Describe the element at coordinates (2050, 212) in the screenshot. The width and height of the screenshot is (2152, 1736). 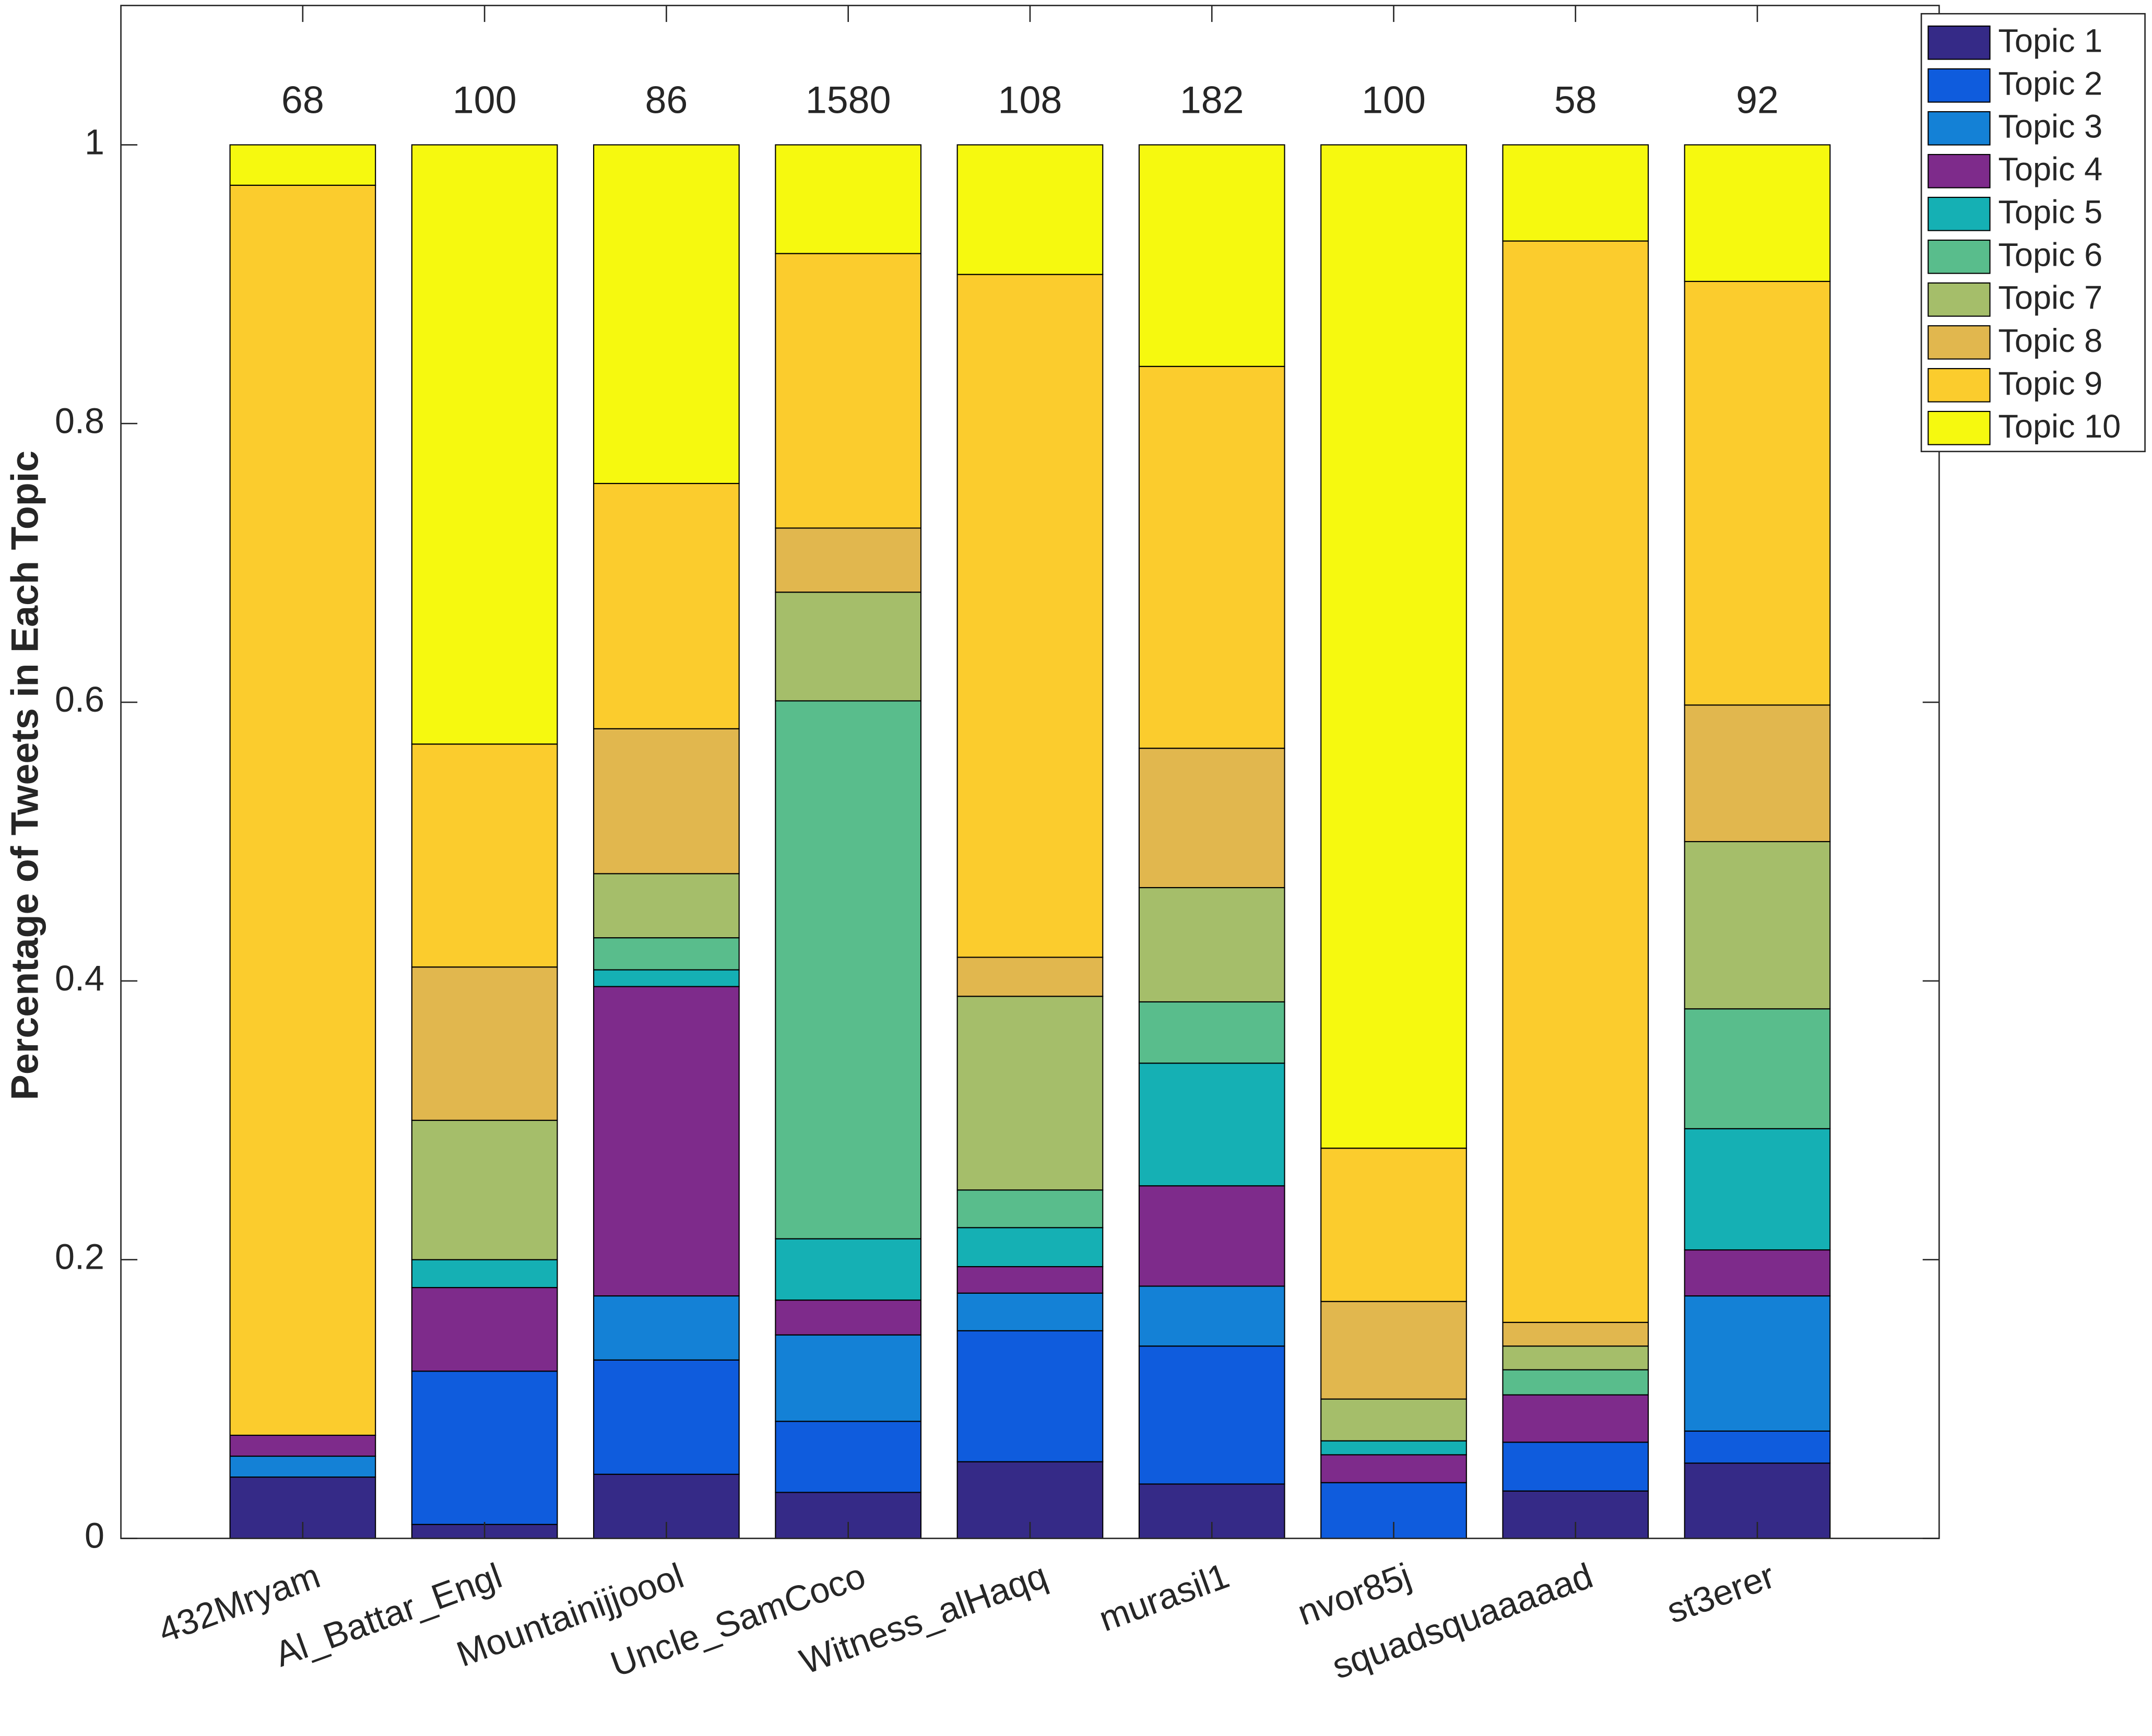
I see `legend-label: Topic 5` at that location.